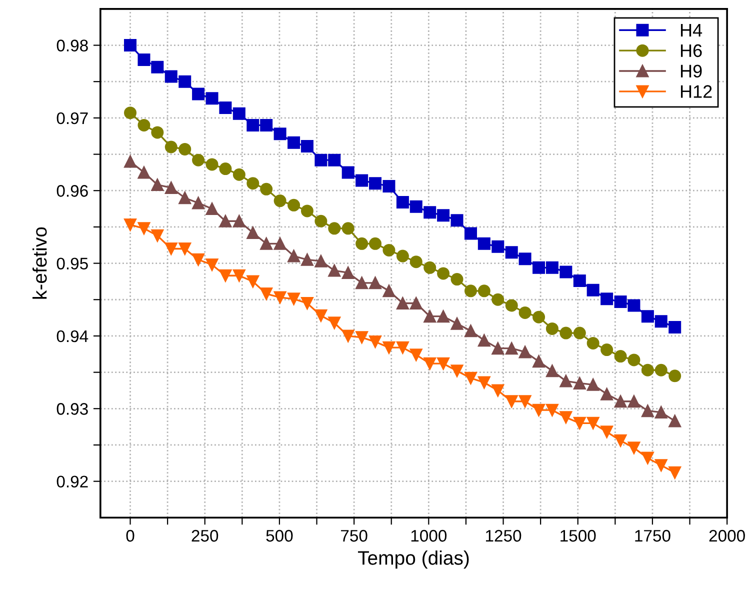  I want to click on y-tick-label: 0.93, so click(72, 409).